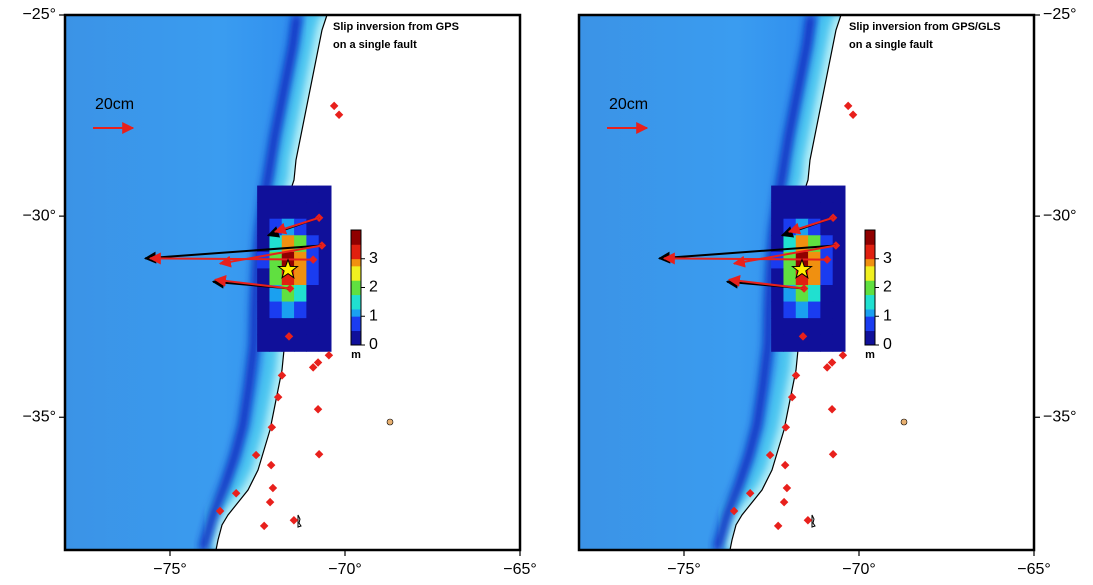 The image size is (1093, 585). I want to click on lat-tick-label: −30°, so click(39, 215).